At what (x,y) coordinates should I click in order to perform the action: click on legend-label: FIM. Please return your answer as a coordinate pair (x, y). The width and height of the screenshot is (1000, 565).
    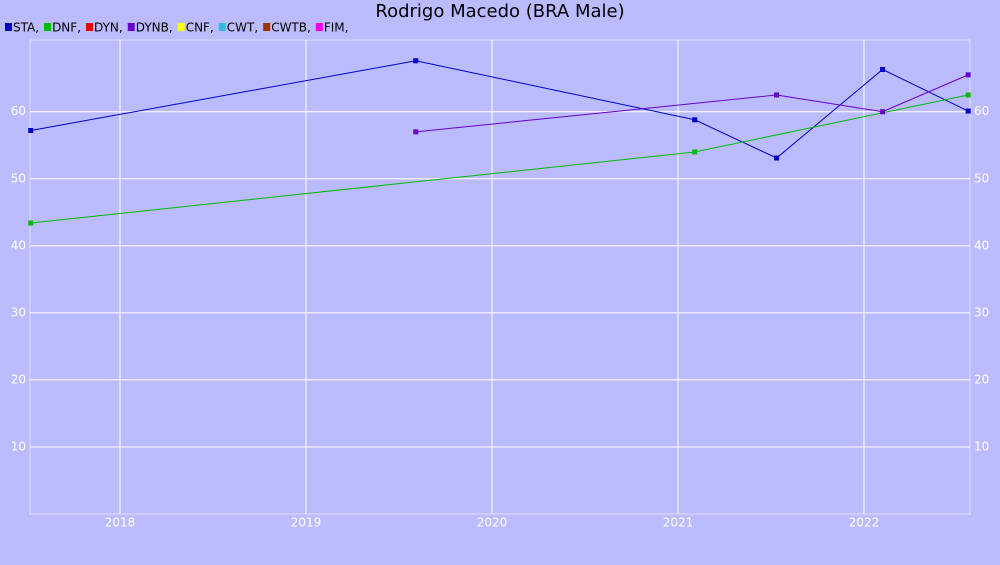
    Looking at the image, I should click on (334, 28).